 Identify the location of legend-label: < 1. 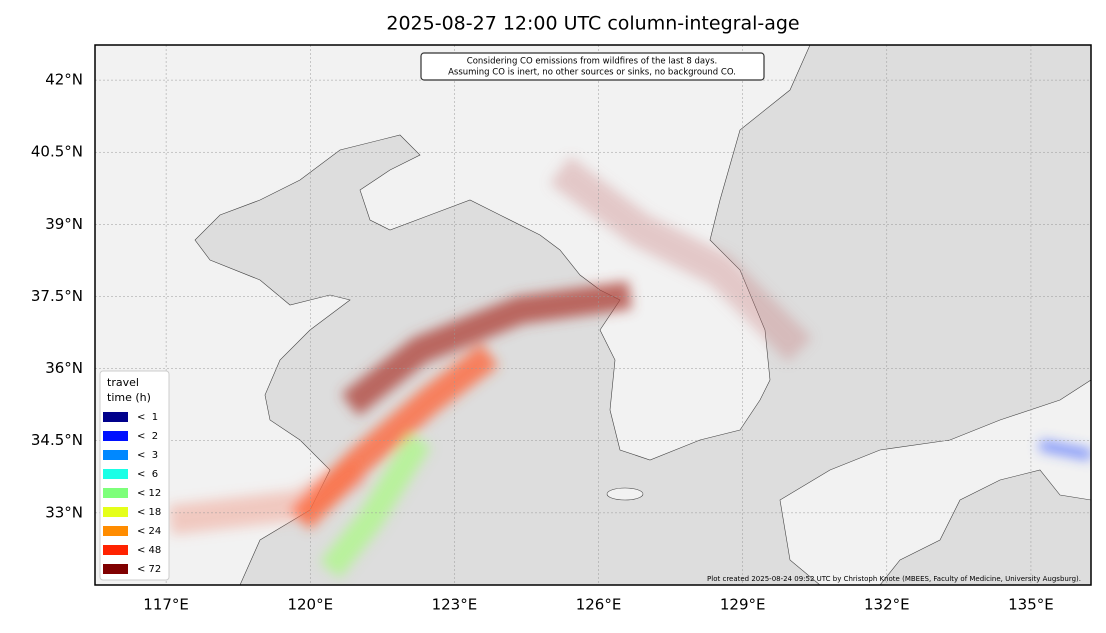
(147, 417).